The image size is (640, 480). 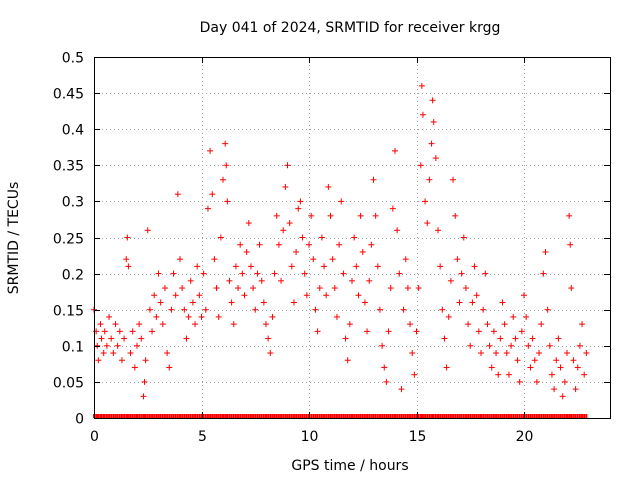 What do you see at coordinates (418, 437) in the screenshot?
I see `x-tick-label: 15` at bounding box center [418, 437].